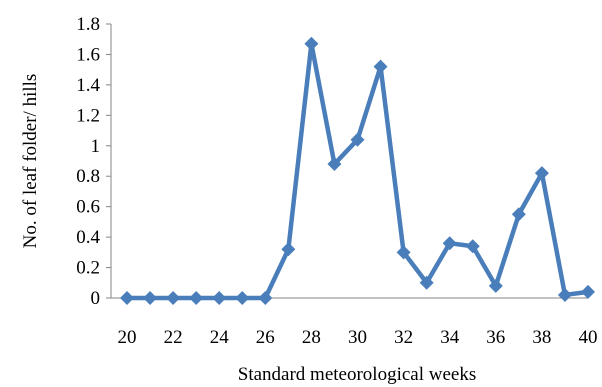  Describe the element at coordinates (220, 337) in the screenshot. I see `x-tick-label: 24` at that location.